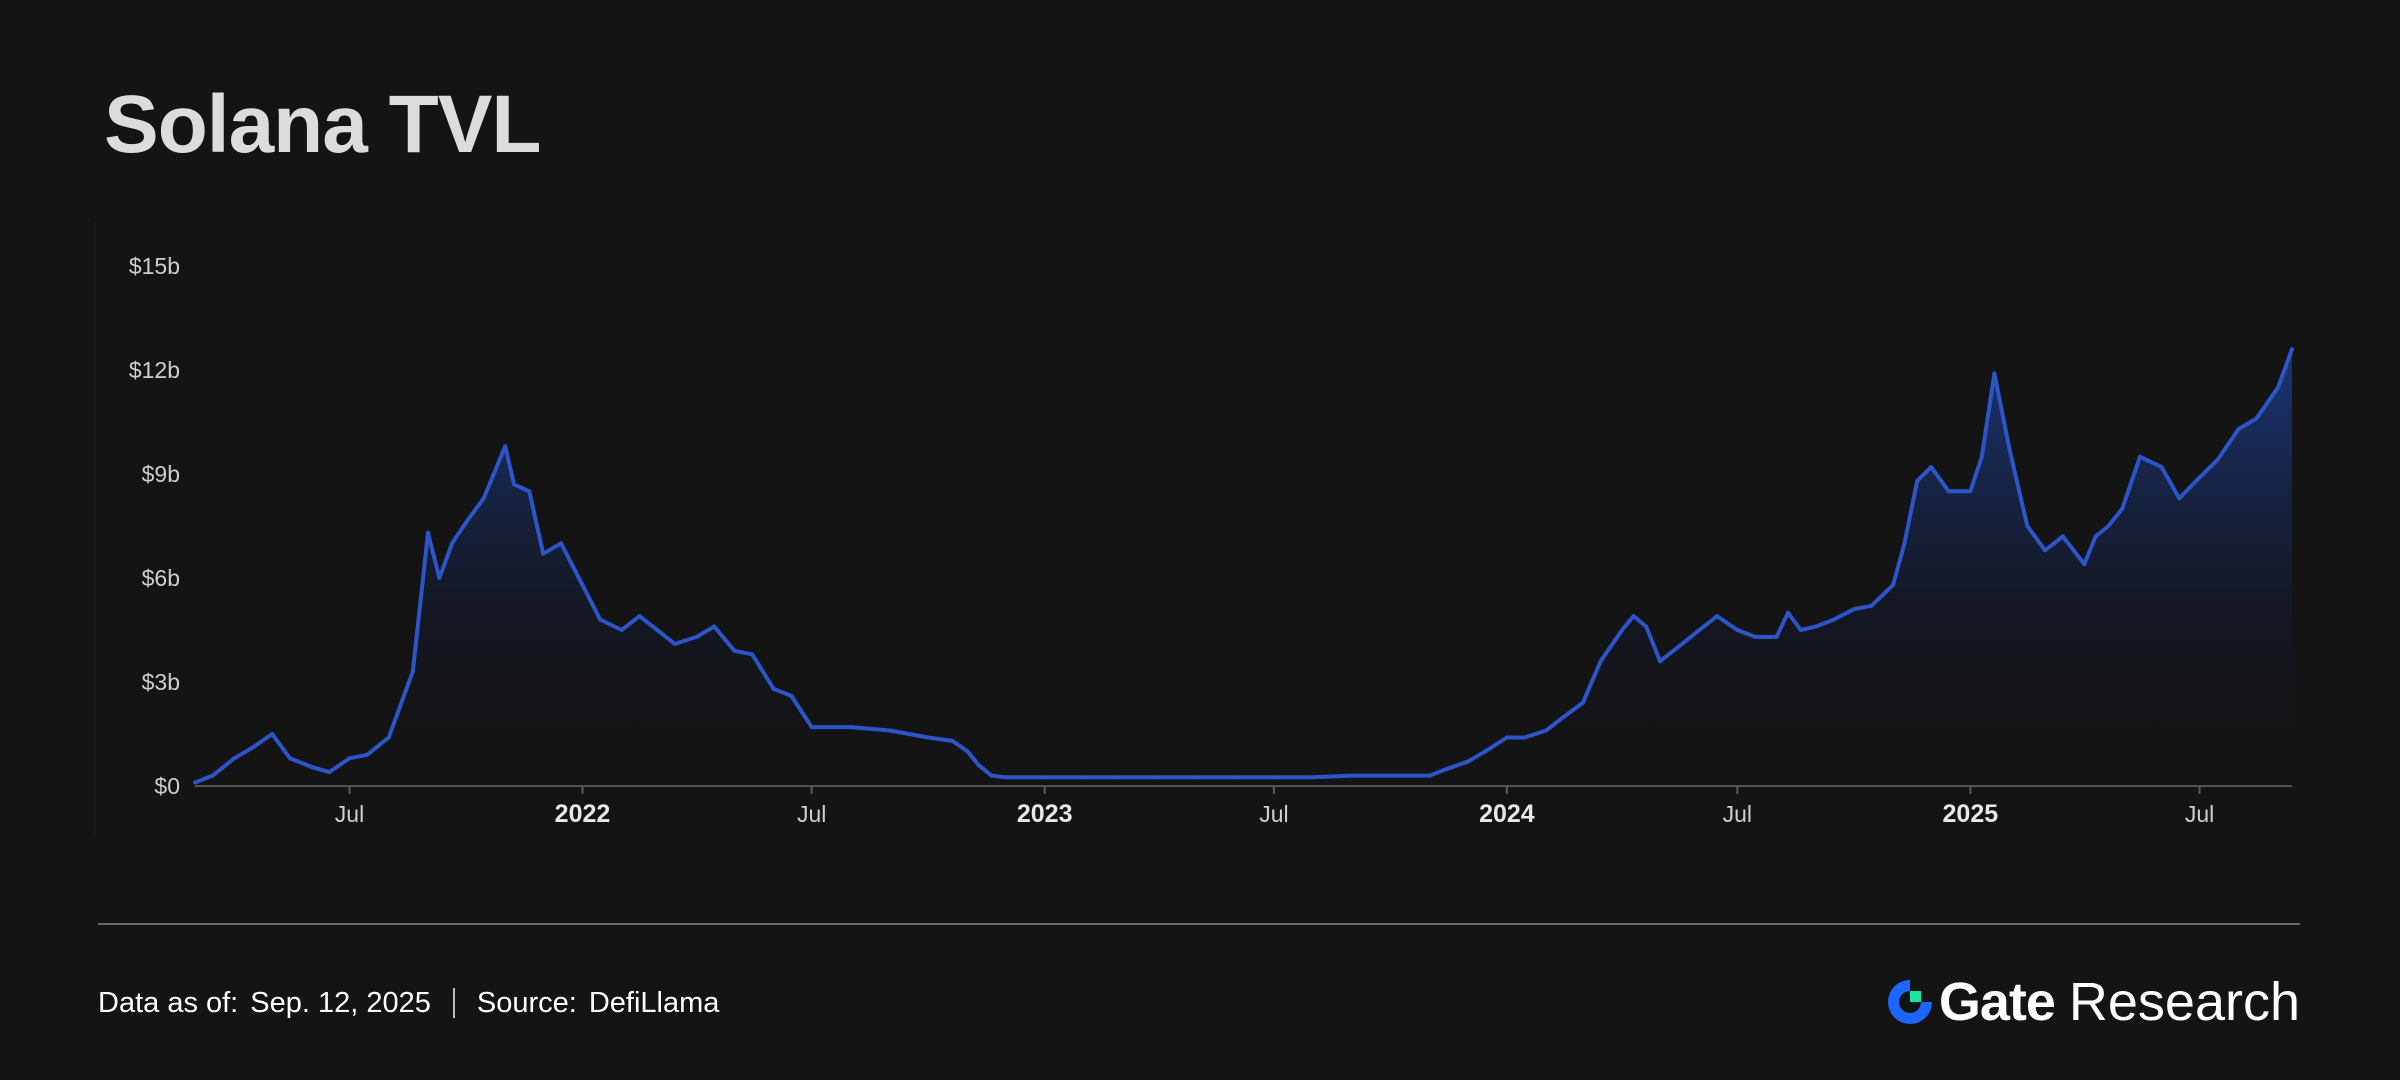  I want to click on brand-suffix: Research, so click(2184, 1002).